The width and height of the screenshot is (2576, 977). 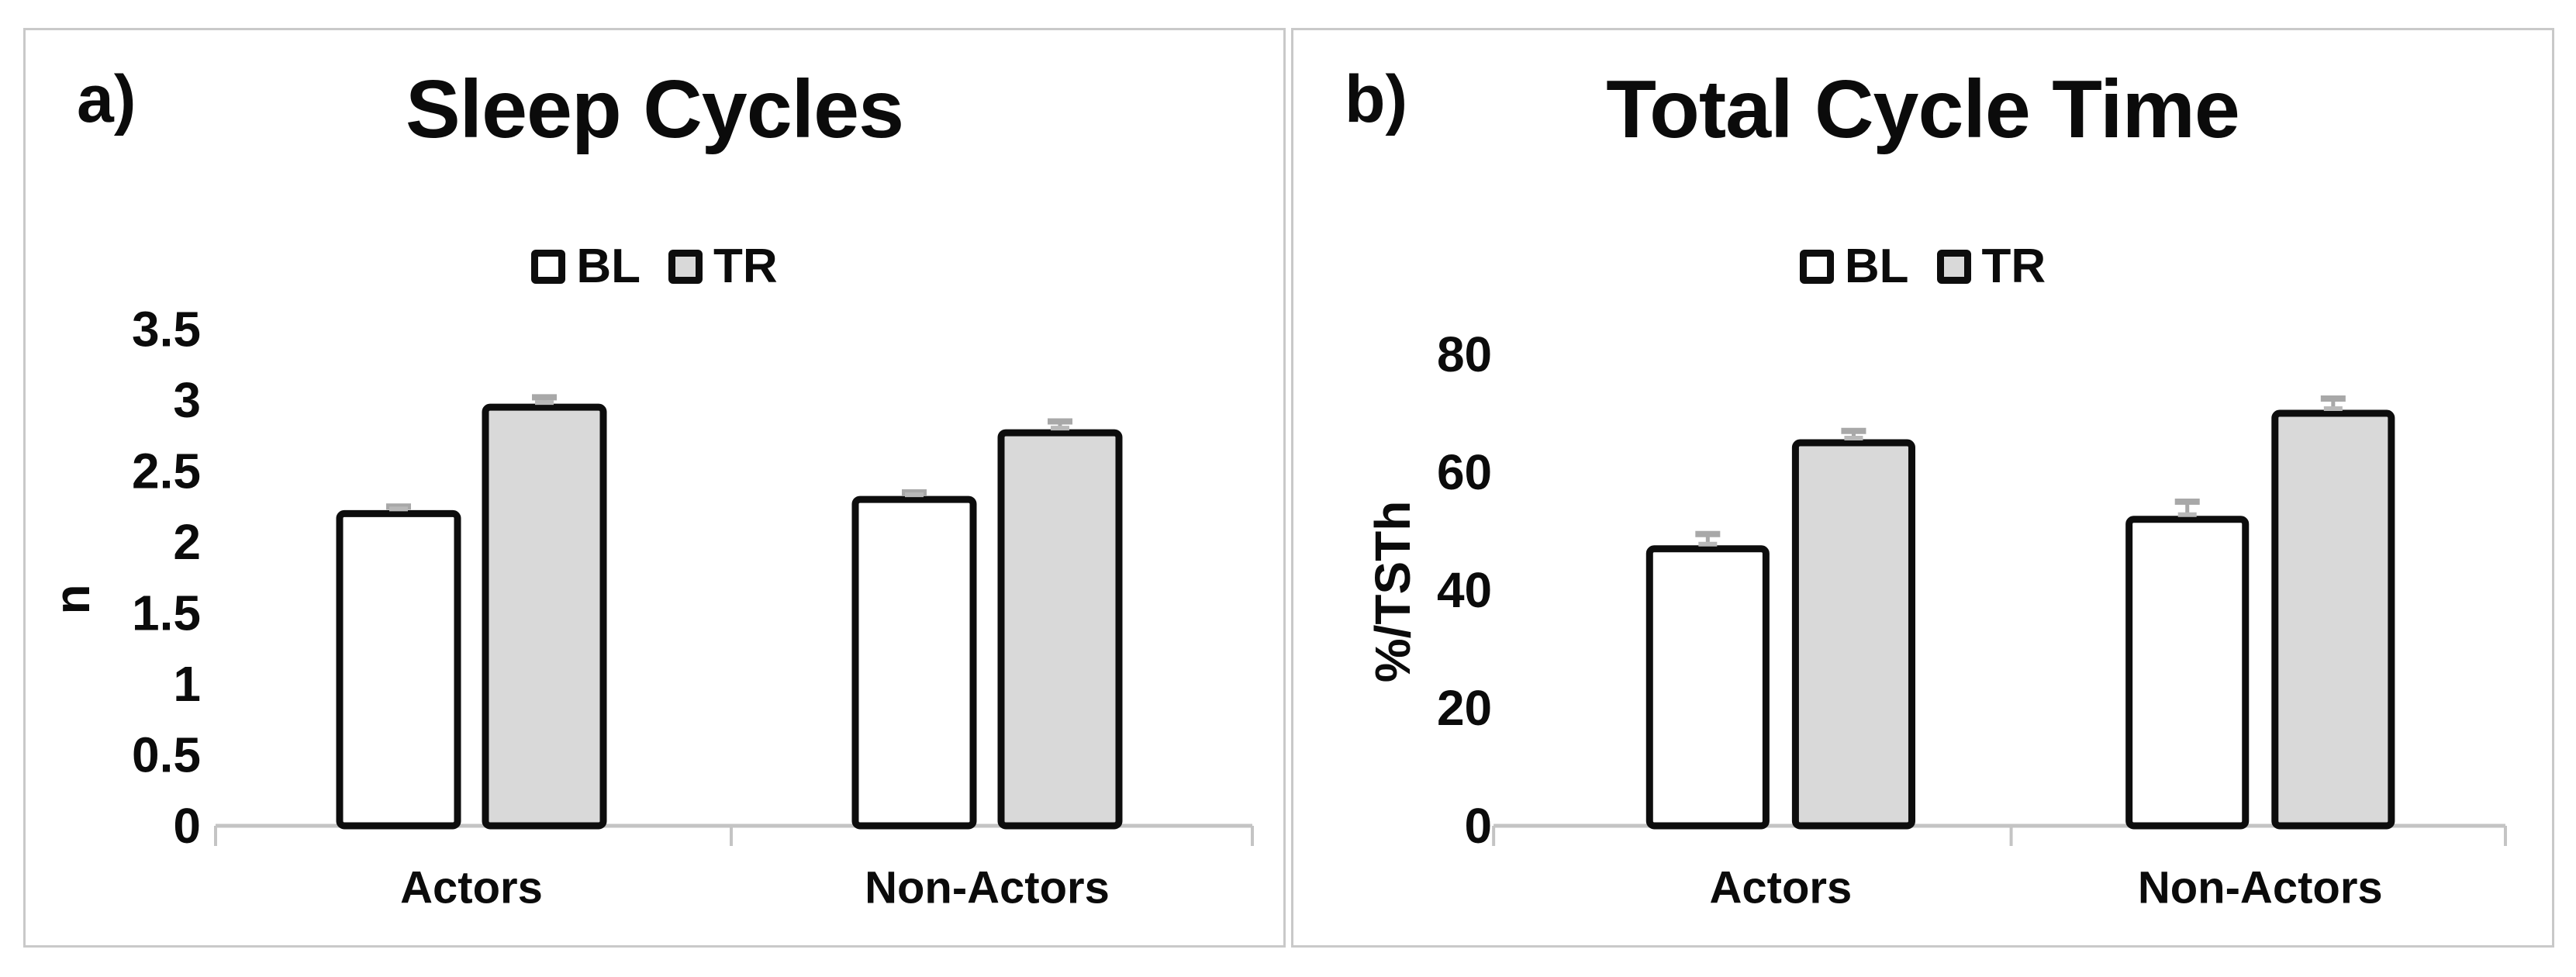 I want to click on panel-letter-a: a), so click(x=107, y=99).